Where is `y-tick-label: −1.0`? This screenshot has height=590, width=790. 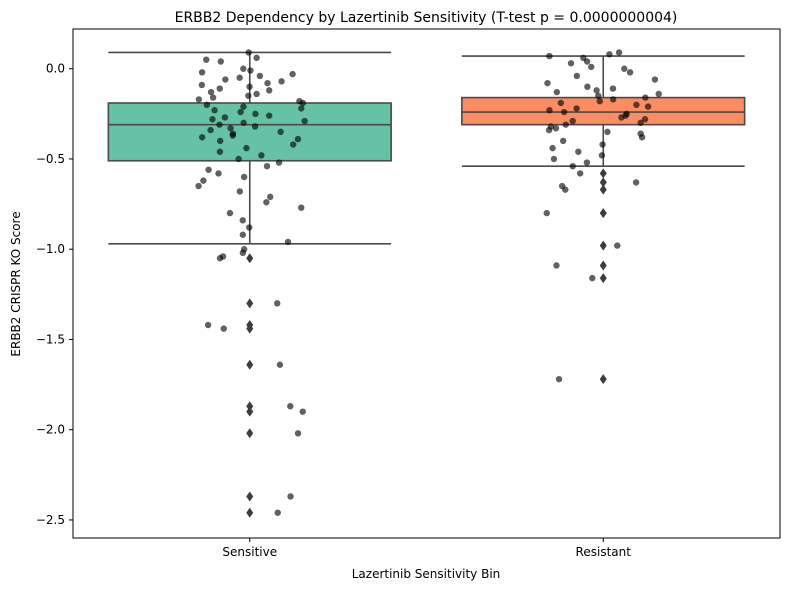 y-tick-label: −1.0 is located at coordinates (50, 249).